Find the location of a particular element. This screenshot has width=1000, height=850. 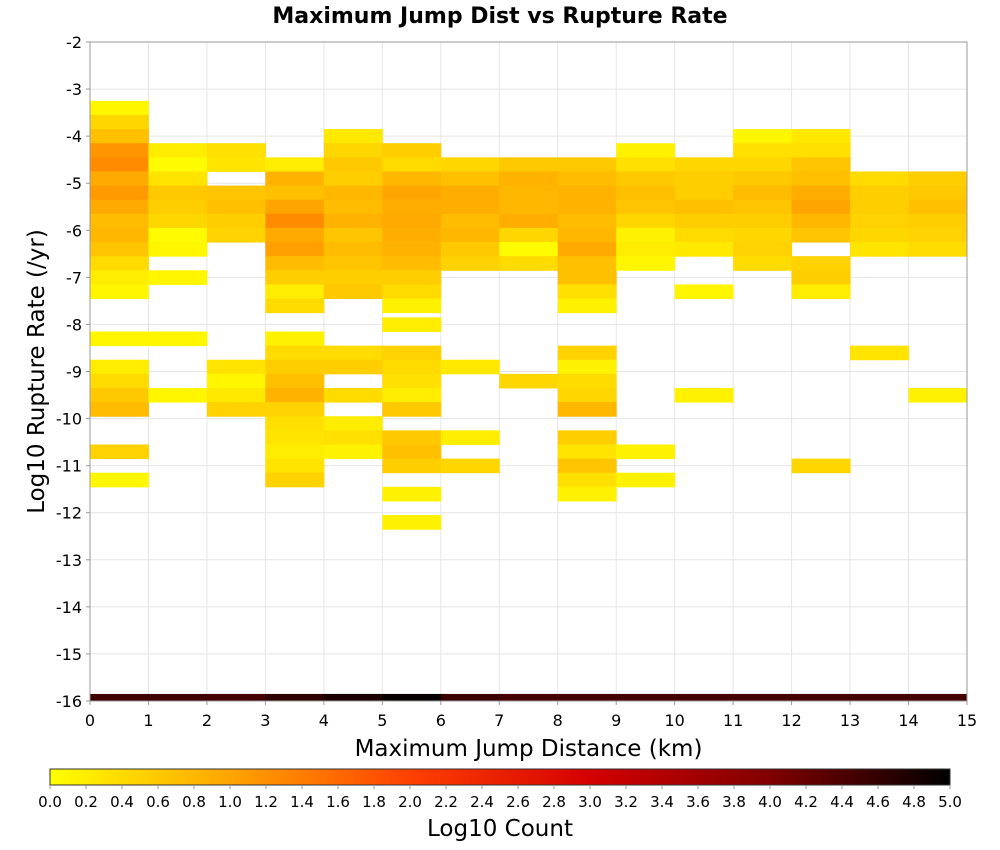

colorbar-tick-label: 0.8 is located at coordinates (194, 802).